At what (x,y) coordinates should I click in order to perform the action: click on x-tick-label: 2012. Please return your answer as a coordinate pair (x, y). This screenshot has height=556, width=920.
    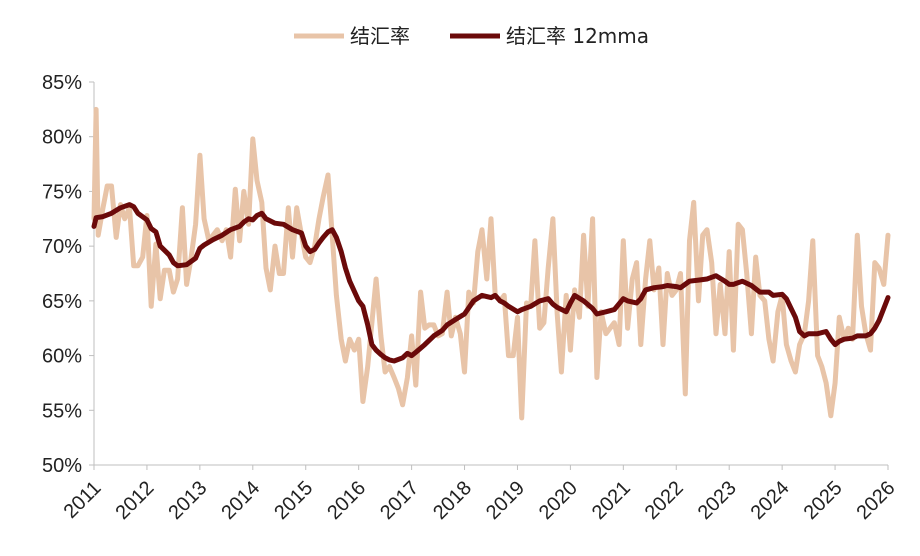
    Looking at the image, I should click on (134, 500).